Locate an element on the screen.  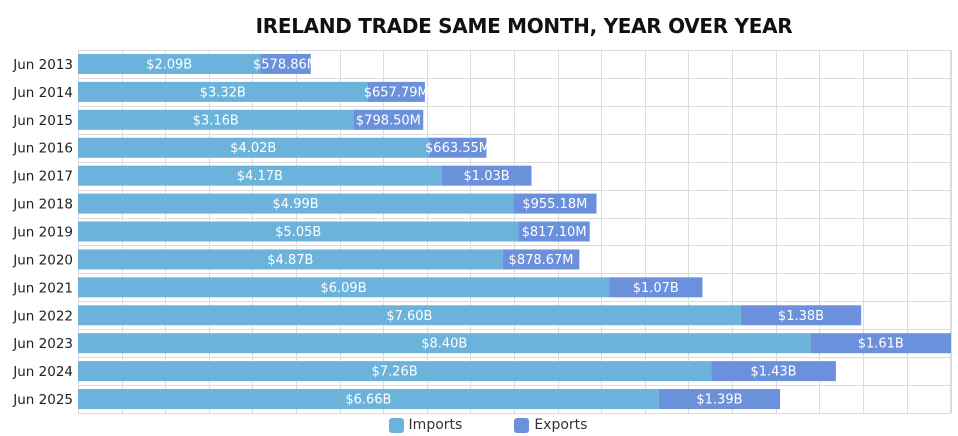
data-label-exports: $817.10M is located at coordinates (554, 232).